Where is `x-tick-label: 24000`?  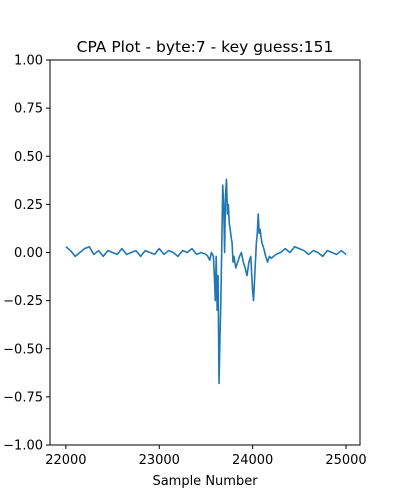
x-tick-label: 24000 is located at coordinates (252, 460).